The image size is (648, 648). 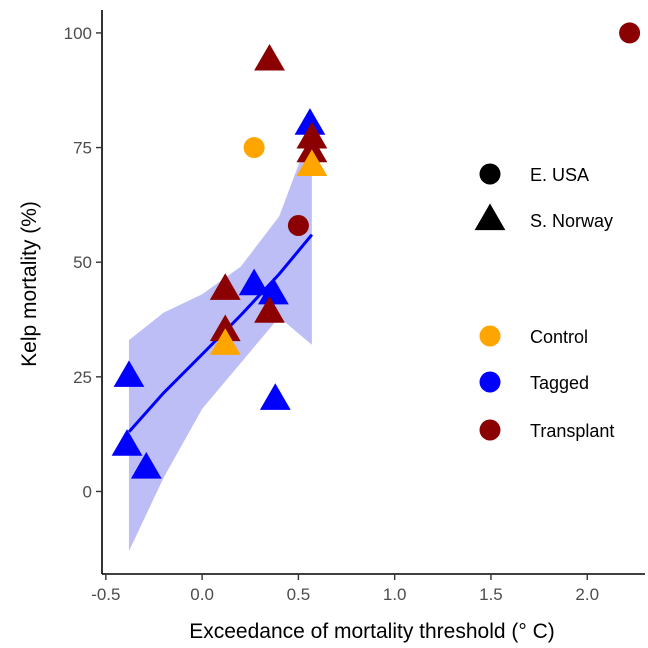 What do you see at coordinates (395, 594) in the screenshot?
I see `x-tick-label: 1.0` at bounding box center [395, 594].